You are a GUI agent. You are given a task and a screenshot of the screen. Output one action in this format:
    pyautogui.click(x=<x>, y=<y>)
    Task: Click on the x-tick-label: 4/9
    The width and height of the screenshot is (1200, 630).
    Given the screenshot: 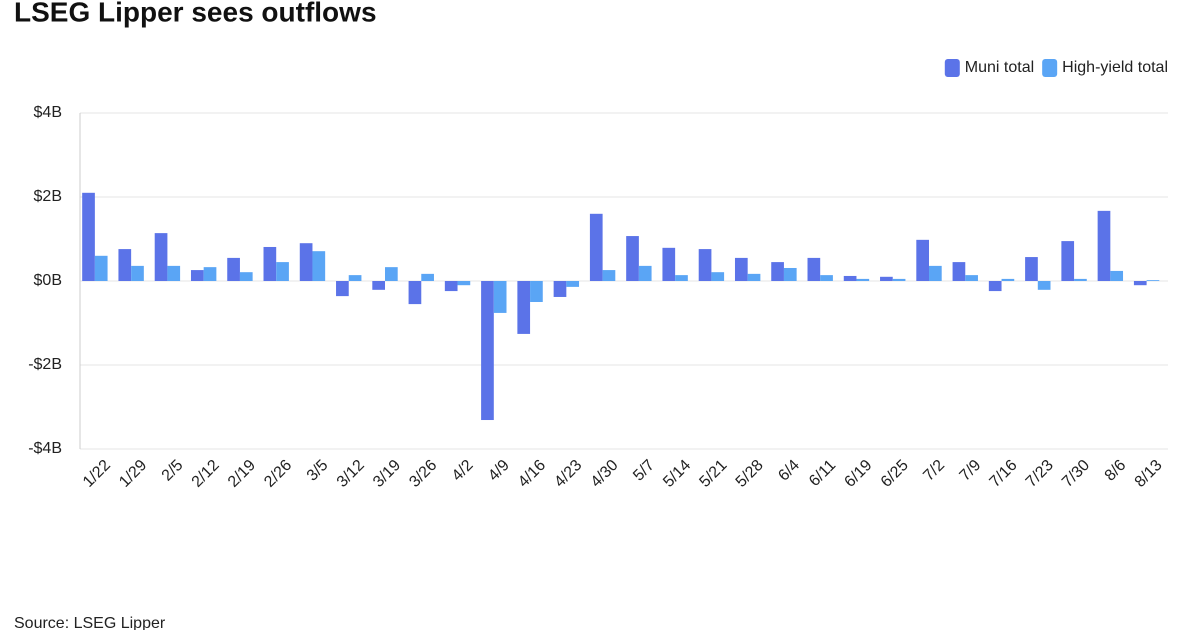 What is the action you would take?
    pyautogui.click(x=499, y=471)
    